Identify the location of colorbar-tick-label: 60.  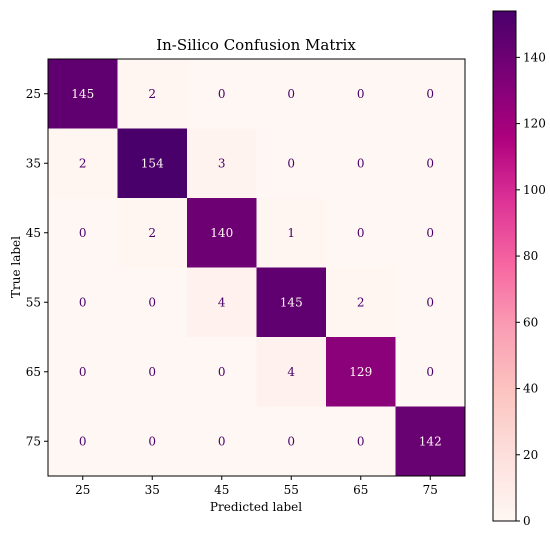
(530, 322).